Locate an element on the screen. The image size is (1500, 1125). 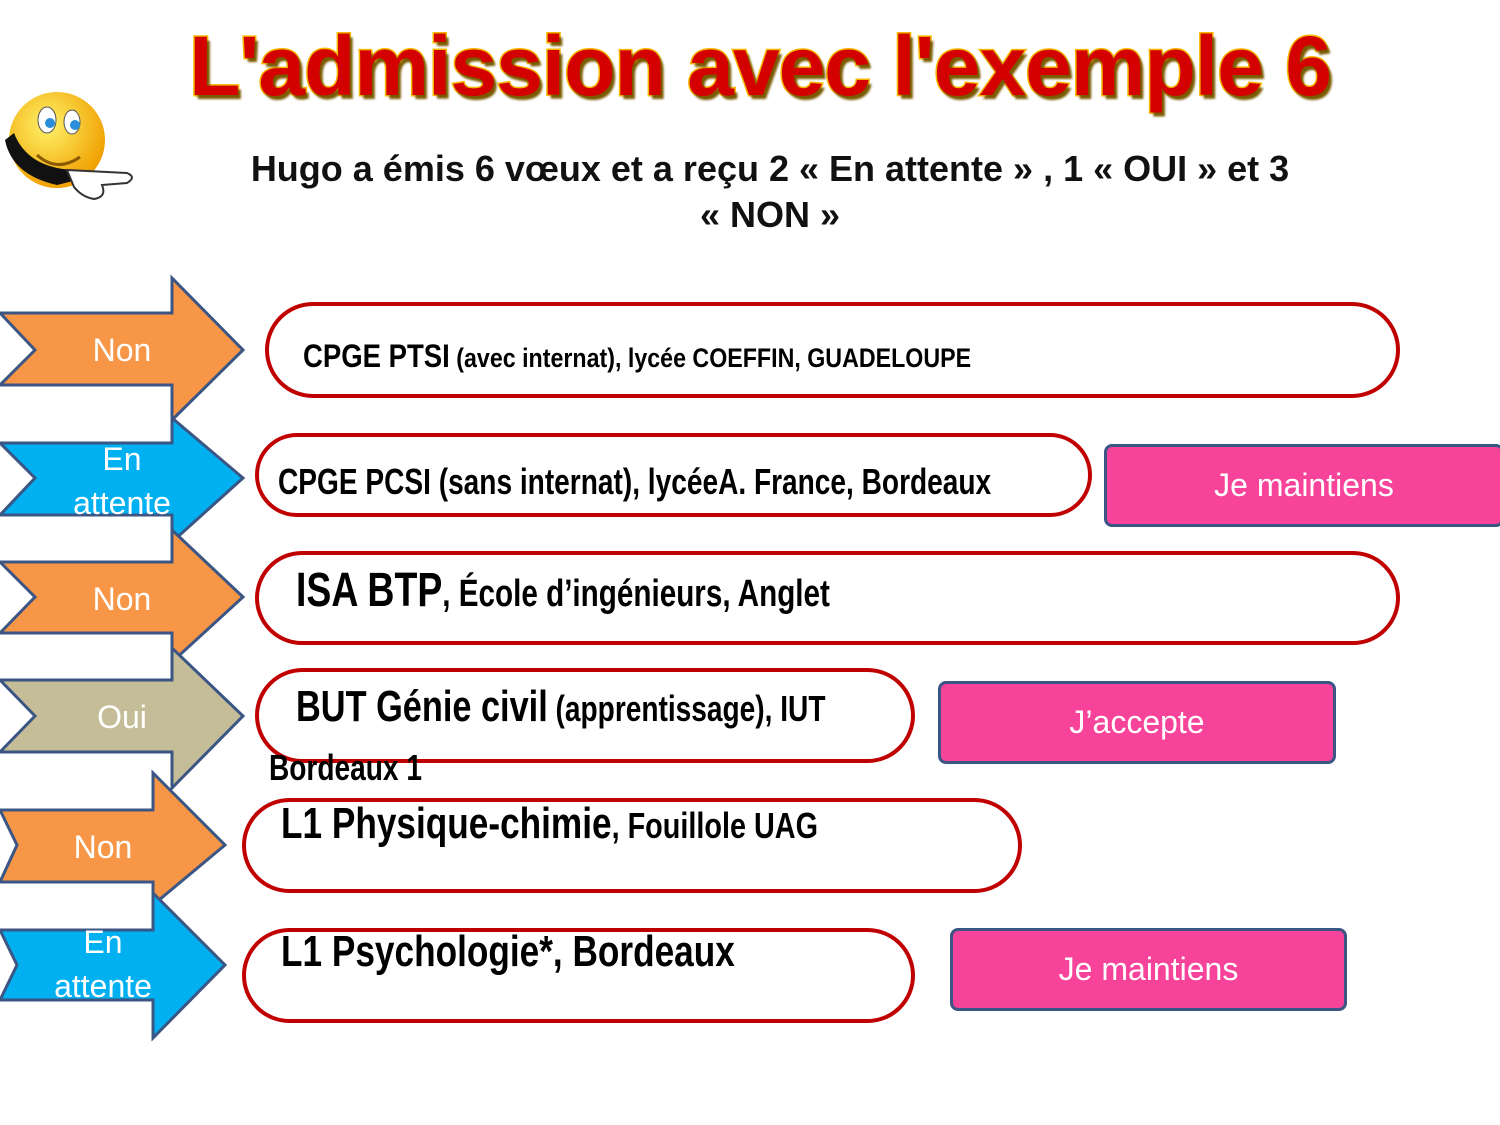
j-accepte-button: J’accepte is located at coordinates (1137, 722).